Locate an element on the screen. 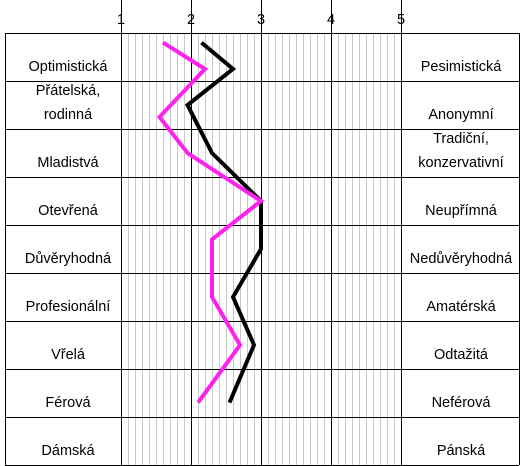  right-row-label: Anonymní is located at coordinates (461, 115).